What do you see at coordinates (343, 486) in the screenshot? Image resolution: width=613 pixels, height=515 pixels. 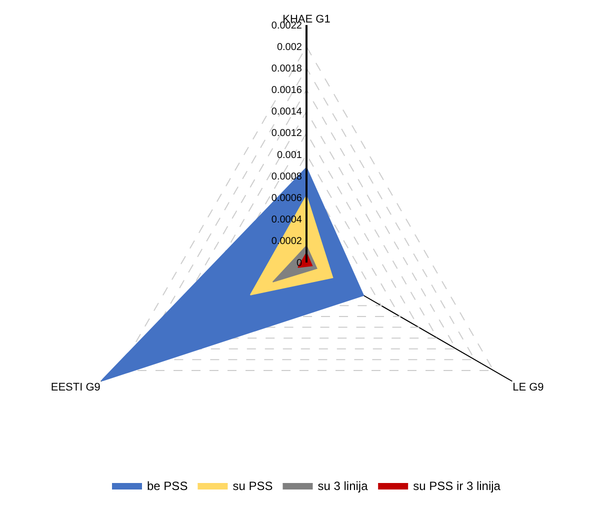 I see `legend-label: su 3 linija` at bounding box center [343, 486].